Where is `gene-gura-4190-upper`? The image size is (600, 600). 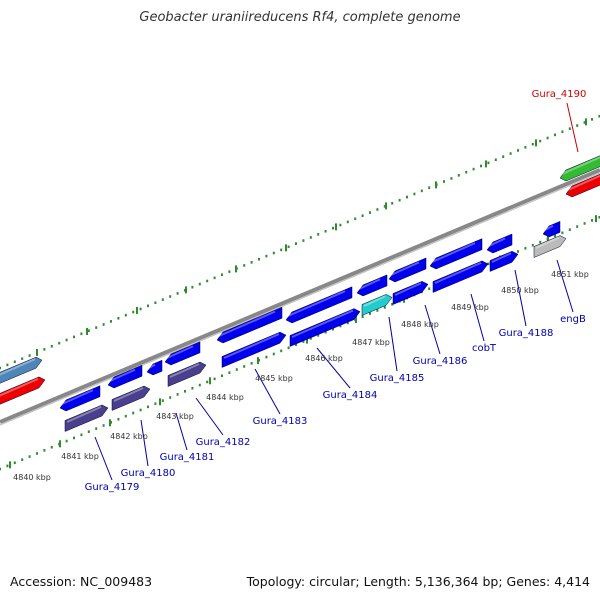 gene-gura-4190-upper is located at coordinates (579, 168).